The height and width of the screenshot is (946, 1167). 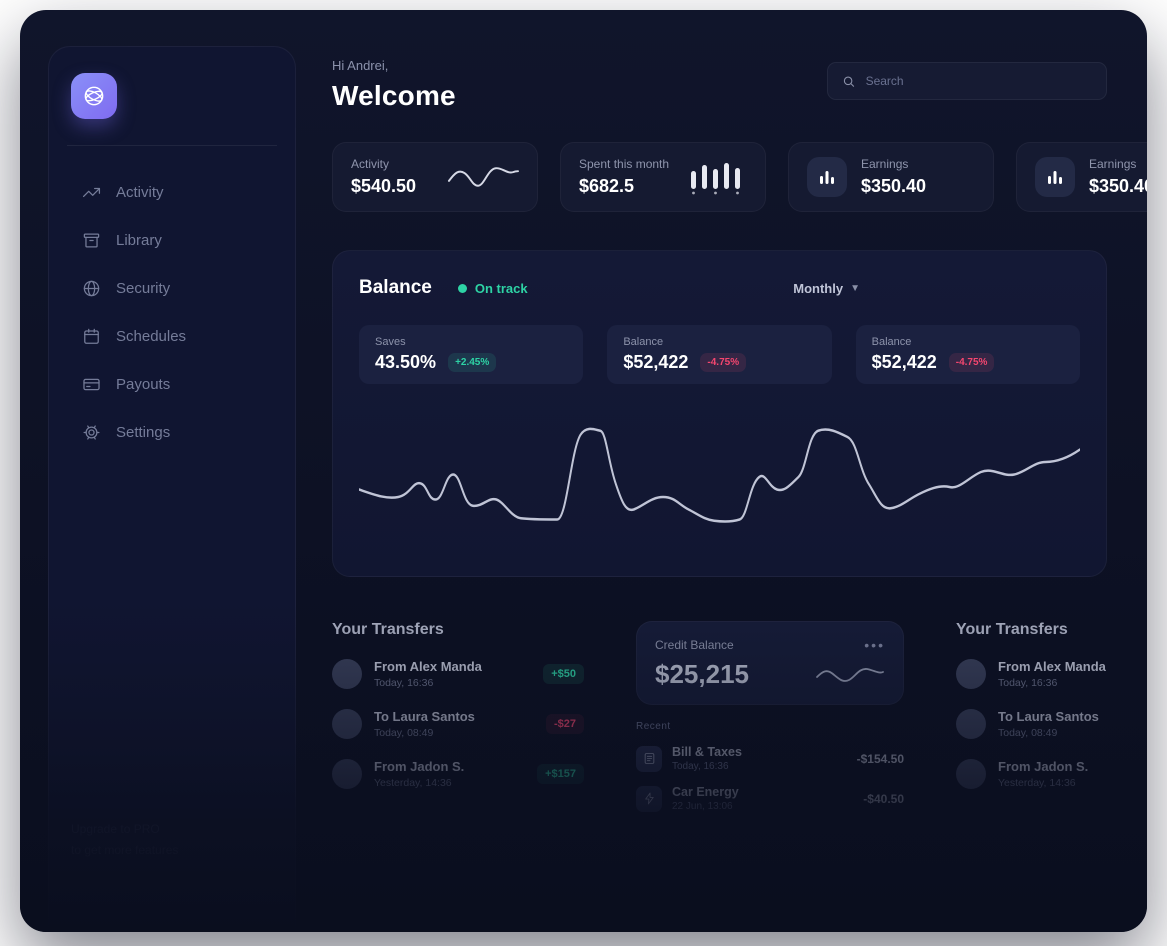 I want to click on sparkline-icon, so click(x=483, y=177).